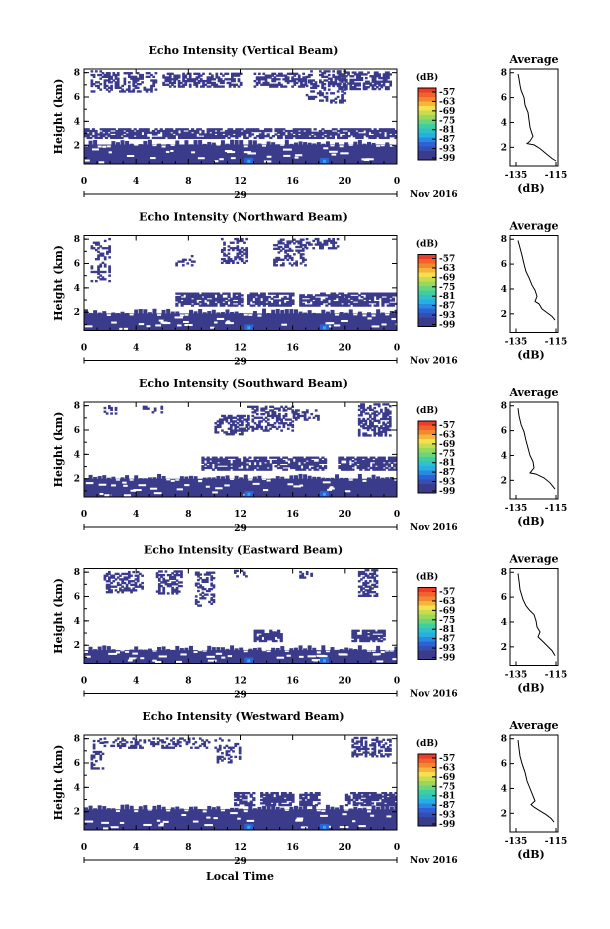 Image resolution: width=610 pixels, height=929 pixels. What do you see at coordinates (240, 154) in the screenshot?
I see `low-echo-layer` at bounding box center [240, 154].